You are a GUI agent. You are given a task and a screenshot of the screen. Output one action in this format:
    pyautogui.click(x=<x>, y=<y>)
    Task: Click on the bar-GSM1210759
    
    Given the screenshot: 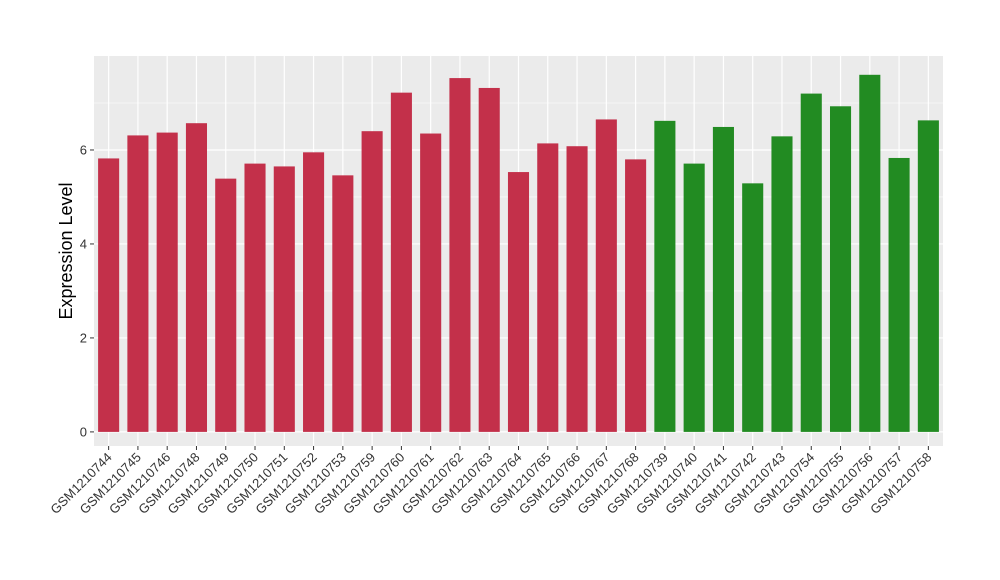 What is the action you would take?
    pyautogui.click(x=372, y=281)
    